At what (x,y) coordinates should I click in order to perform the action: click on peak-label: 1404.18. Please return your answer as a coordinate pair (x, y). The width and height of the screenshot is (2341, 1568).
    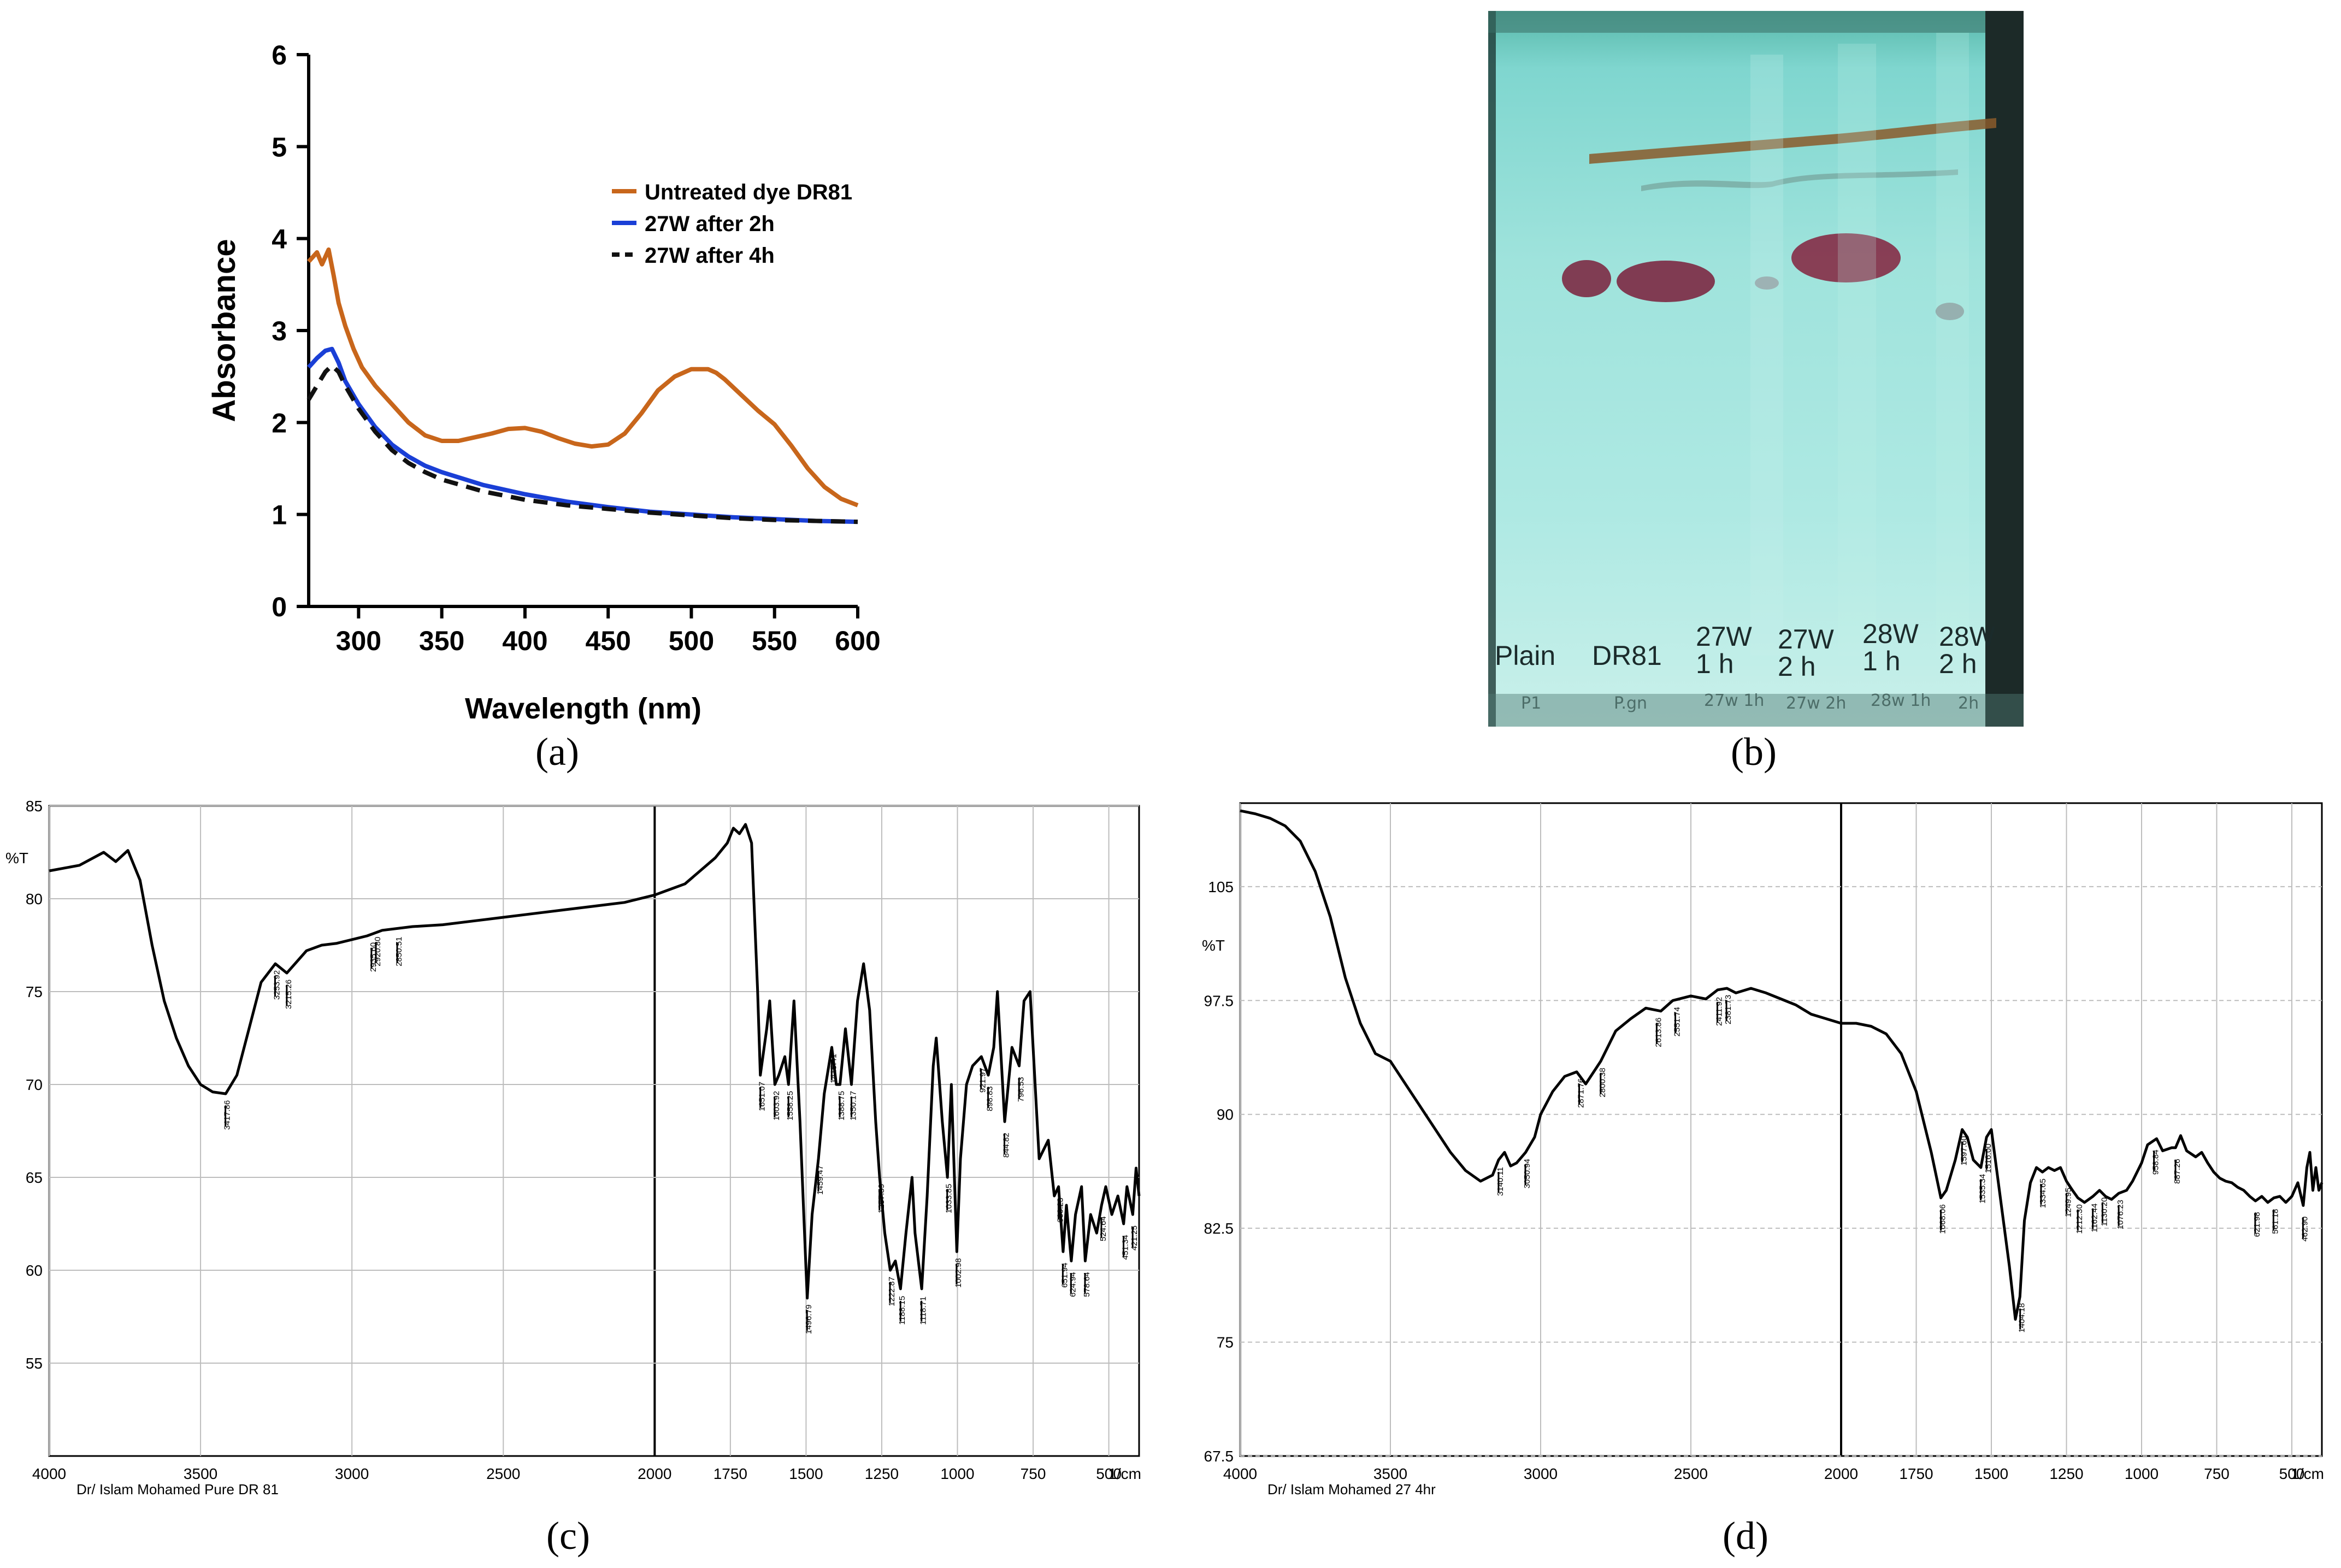
    Looking at the image, I should click on (2023, 1318).